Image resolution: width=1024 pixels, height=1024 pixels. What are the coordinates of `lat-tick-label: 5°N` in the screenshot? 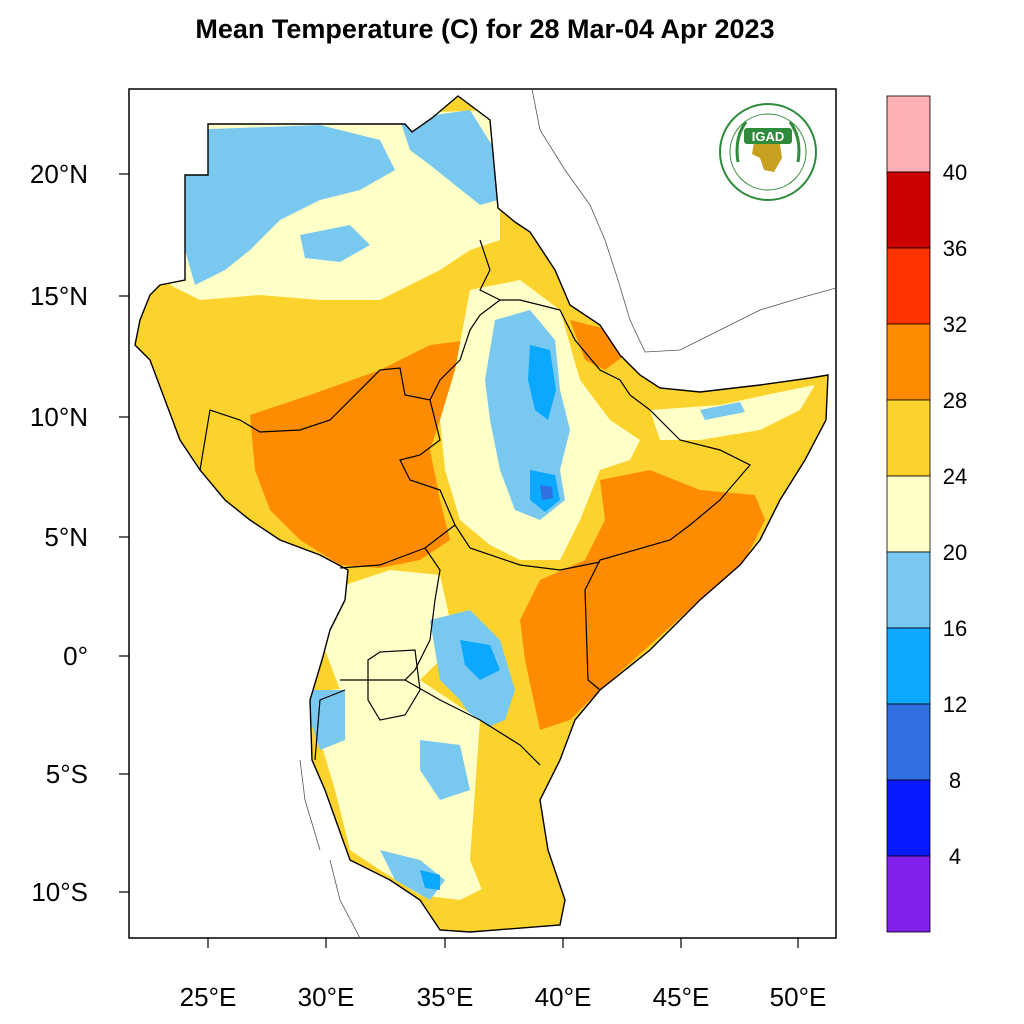 It's located at (66, 537).